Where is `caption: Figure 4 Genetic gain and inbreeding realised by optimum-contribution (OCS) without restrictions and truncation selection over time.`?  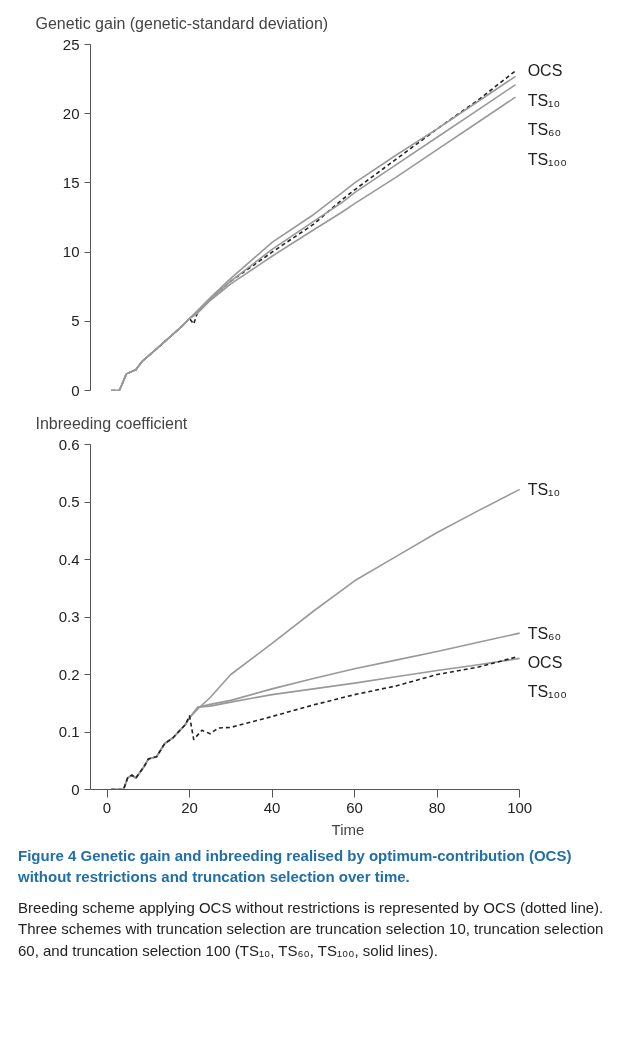 caption: Figure 4 Genetic gain and inbreeding realised by optimum-contribution (OCS) without restrictions and truncation selection over time. is located at coordinates (295, 866).